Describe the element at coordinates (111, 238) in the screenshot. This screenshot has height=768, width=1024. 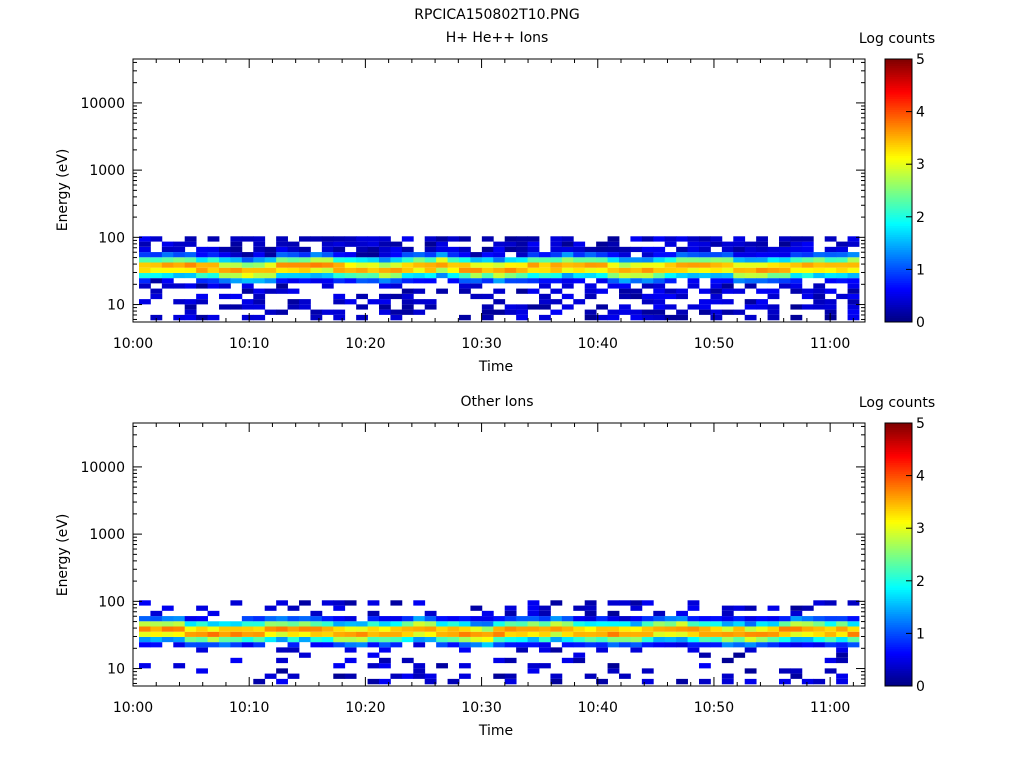
I see `y-tick-label: 100` at that location.